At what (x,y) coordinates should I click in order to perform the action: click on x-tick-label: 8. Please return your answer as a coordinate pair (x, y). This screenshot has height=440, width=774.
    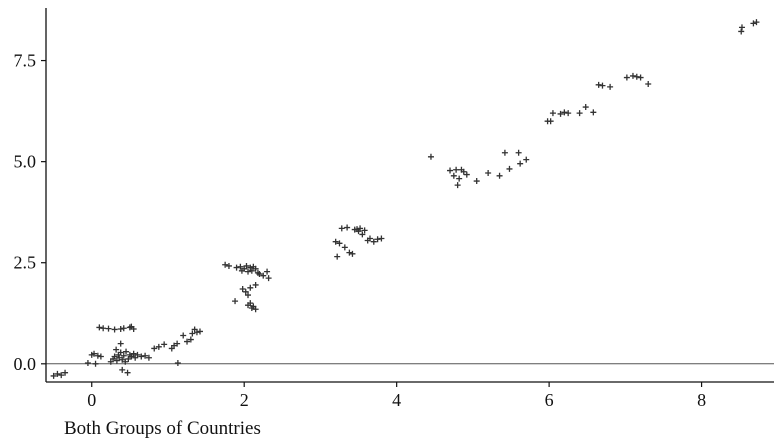
    Looking at the image, I should click on (701, 400).